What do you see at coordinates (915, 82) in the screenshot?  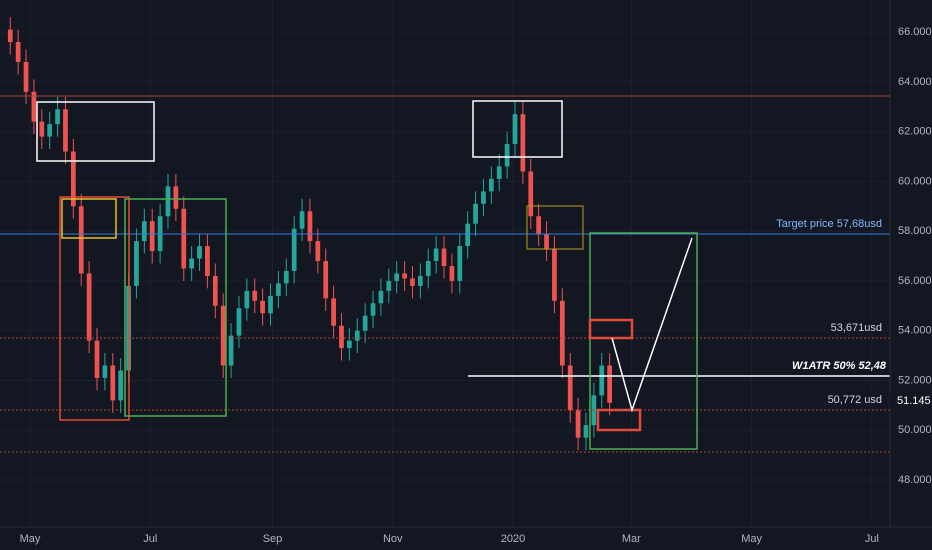 I see `y-tick-label: 64.000` at bounding box center [915, 82].